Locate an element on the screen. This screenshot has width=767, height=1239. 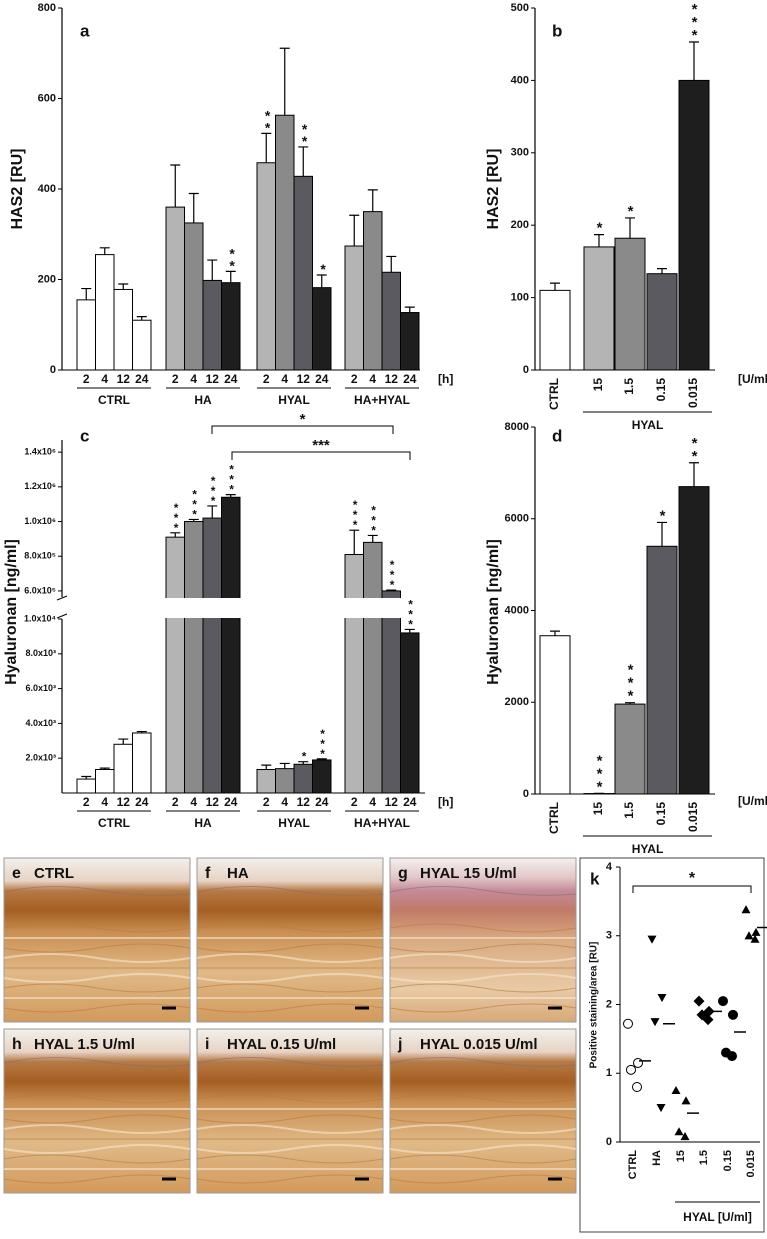
panel-letter: c is located at coordinates (84, 435).